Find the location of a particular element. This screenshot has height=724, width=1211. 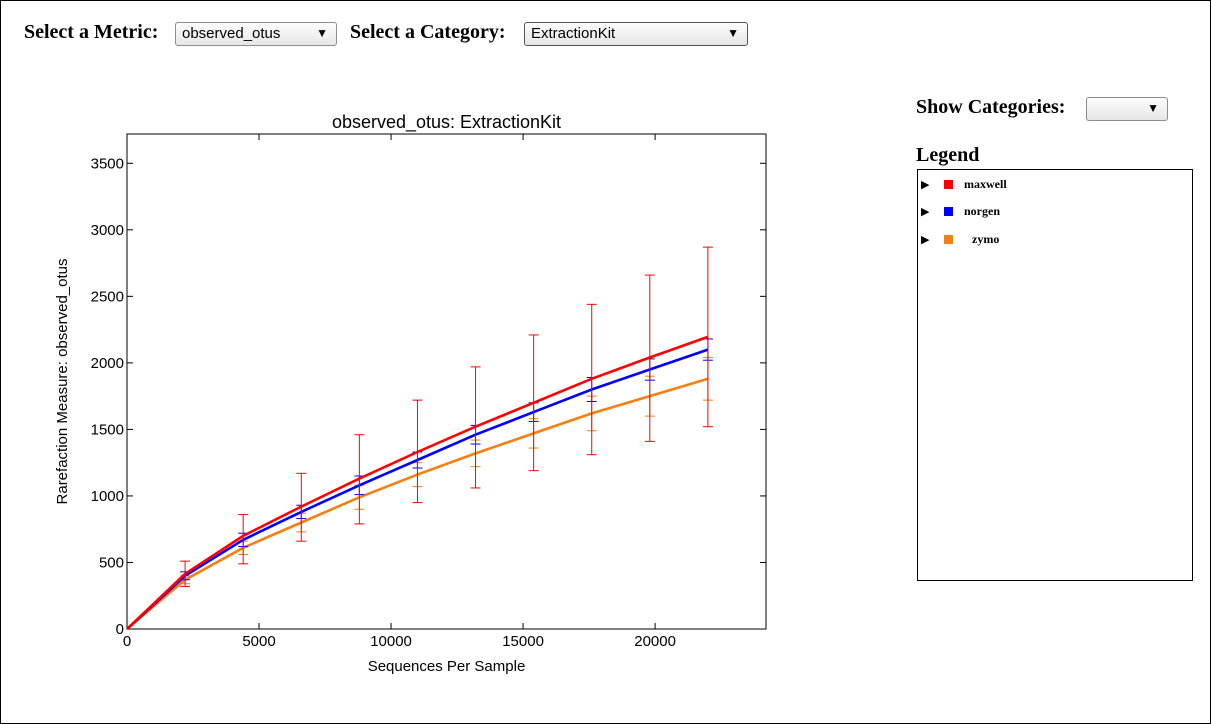

chart-title: observed_otus: ExtractionKit is located at coordinates (446, 122).